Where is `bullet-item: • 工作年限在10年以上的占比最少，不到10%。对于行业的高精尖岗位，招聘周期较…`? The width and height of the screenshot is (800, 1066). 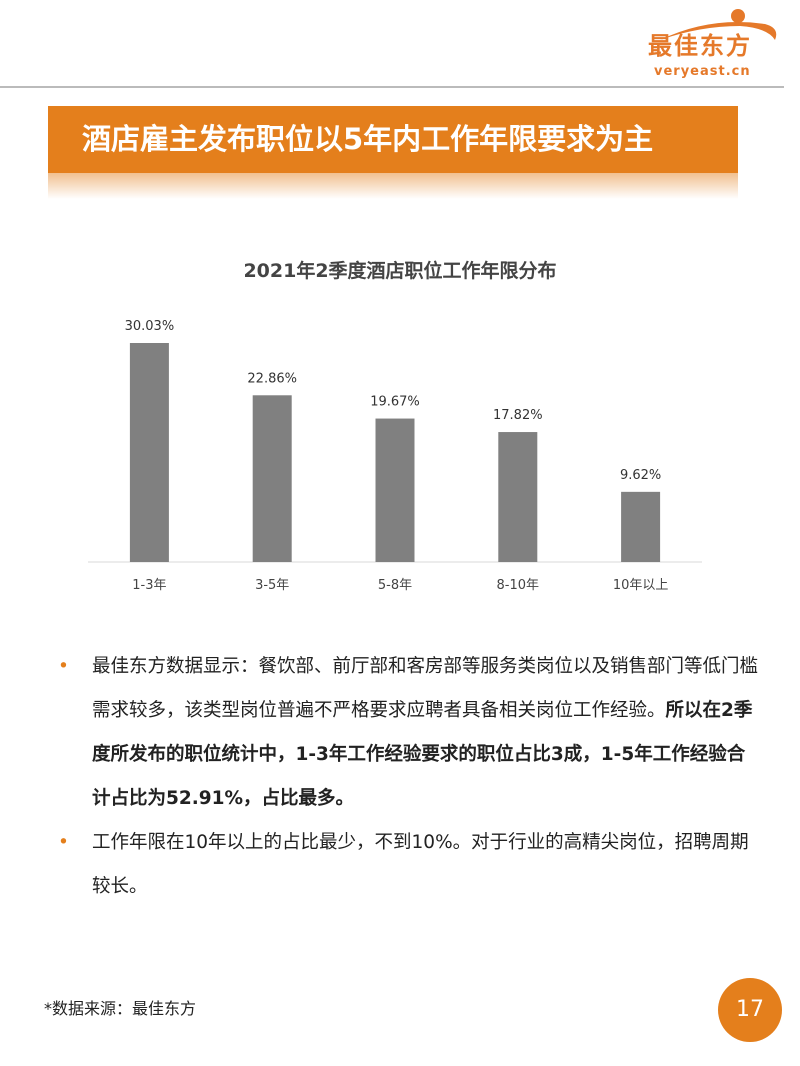
bullet-item: • 工作年限在10年以上的占比最少，不到10%。对于行业的高精尖岗位，招聘周期较… is located at coordinates (408, 865).